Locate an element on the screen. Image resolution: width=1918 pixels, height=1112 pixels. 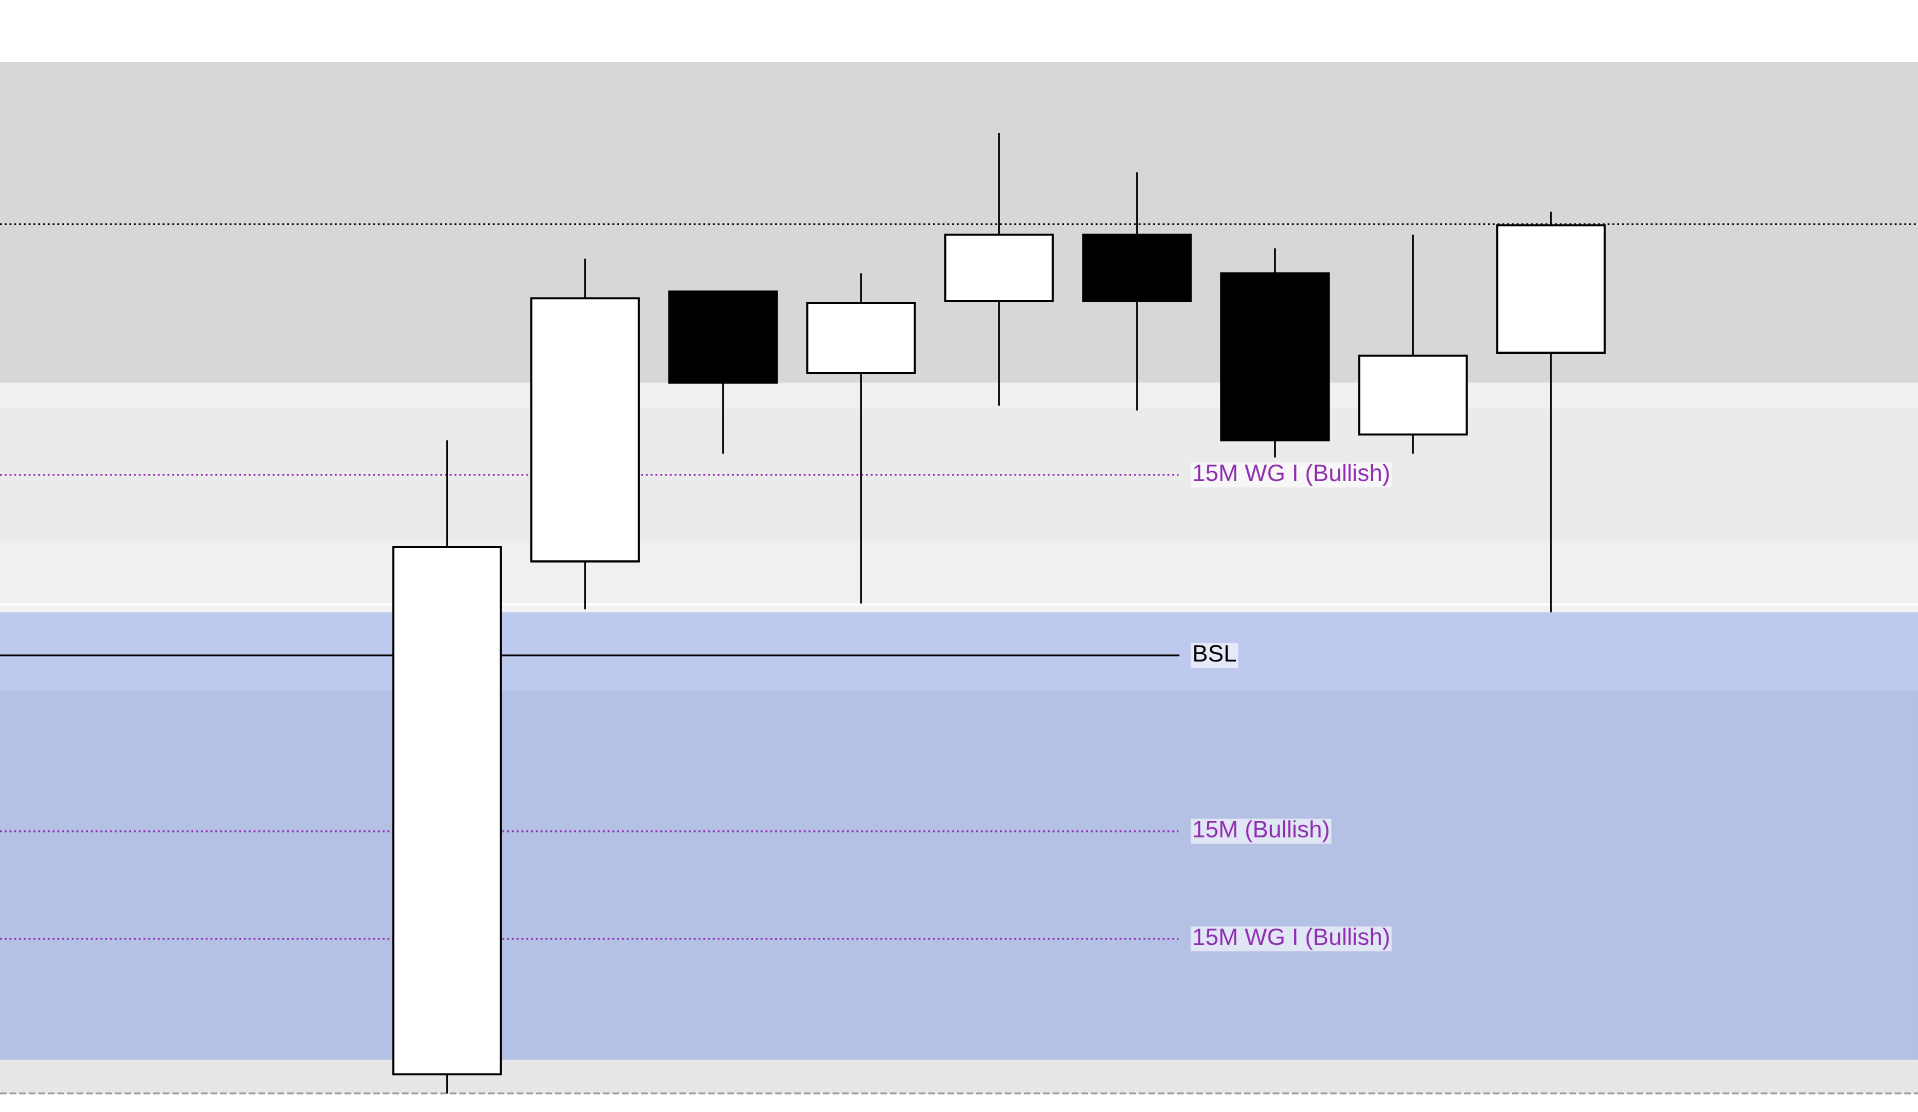
ref-line-label: 15M (Bullish) is located at coordinates (1261, 831).